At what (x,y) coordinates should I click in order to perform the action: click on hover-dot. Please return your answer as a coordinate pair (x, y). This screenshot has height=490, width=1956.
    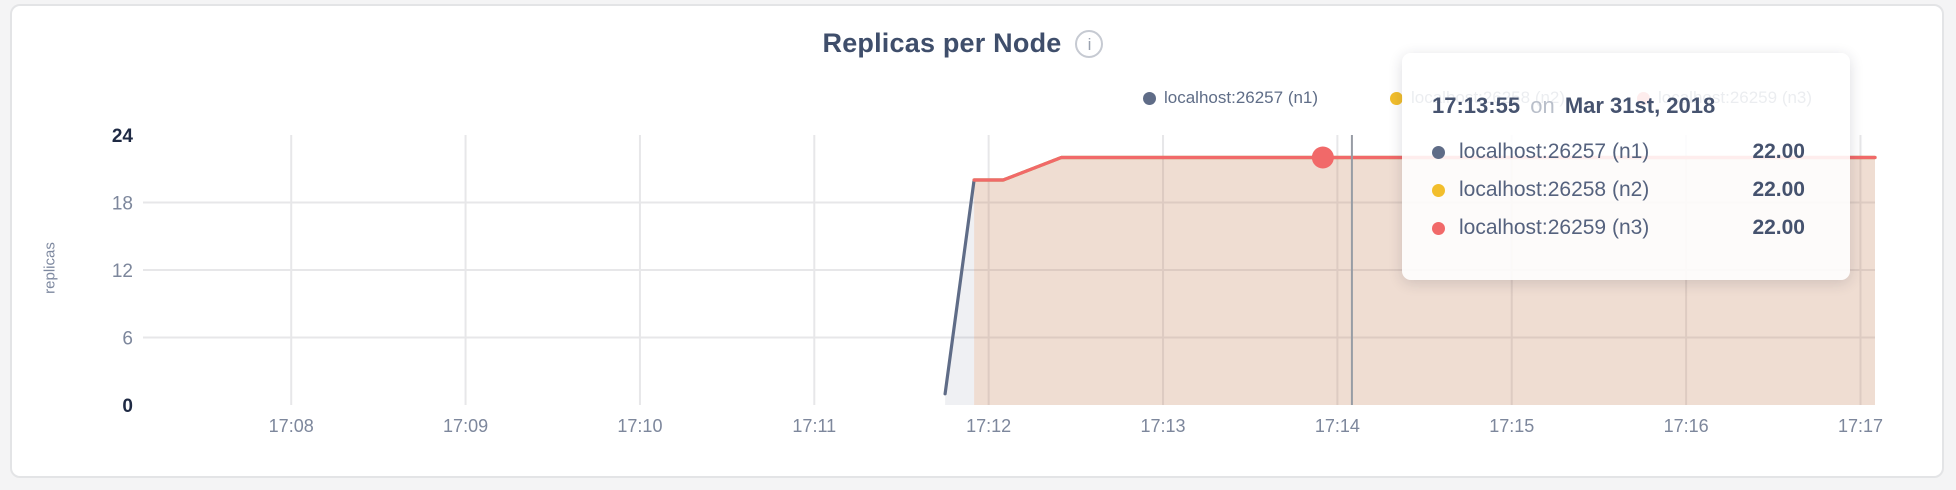
    Looking at the image, I should click on (1322, 157).